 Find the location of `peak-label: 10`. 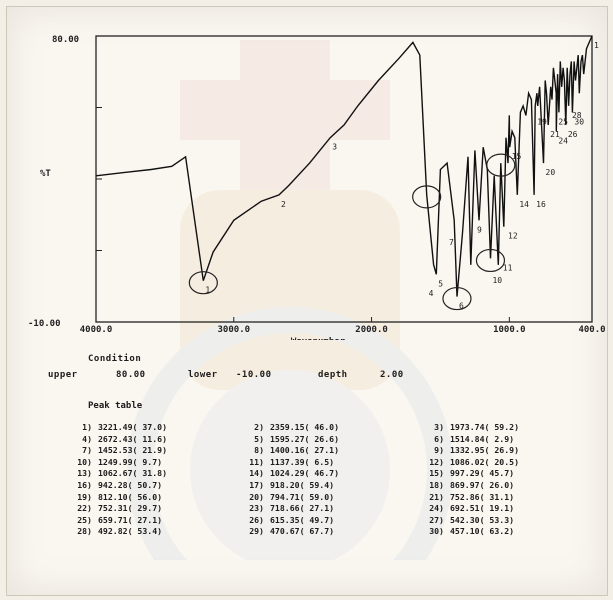

peak-label: 10 is located at coordinates (497, 280).